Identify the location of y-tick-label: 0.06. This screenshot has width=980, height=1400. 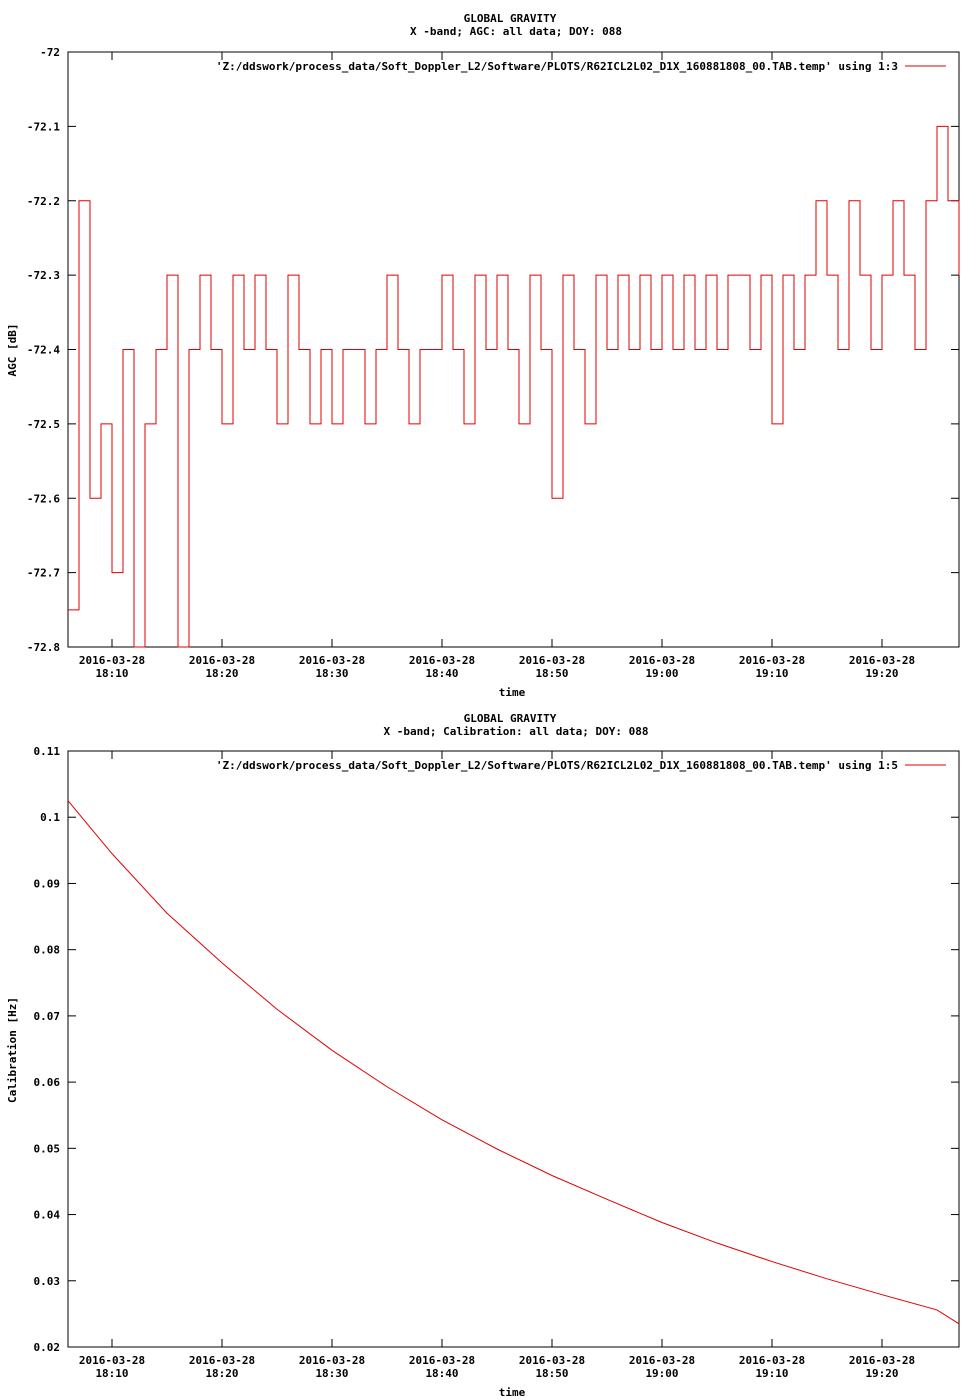
(47, 1082).